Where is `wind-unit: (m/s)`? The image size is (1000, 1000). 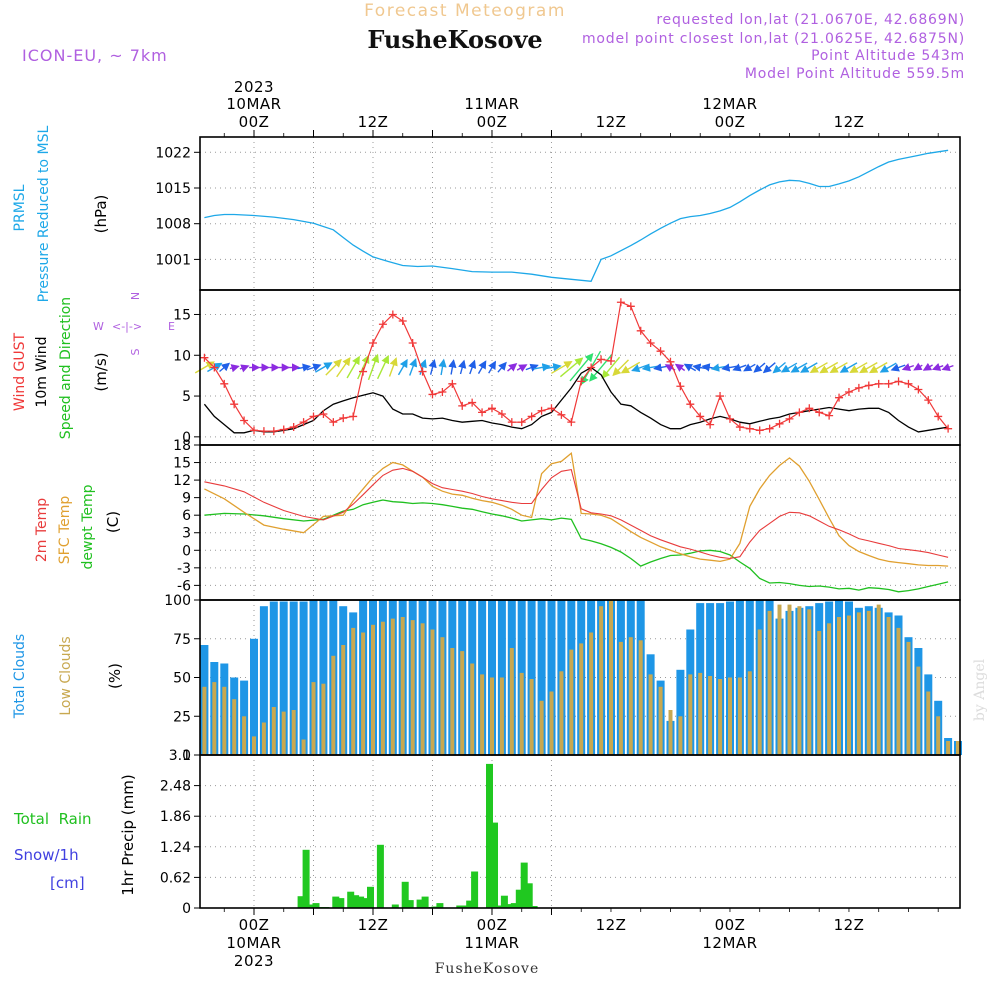
wind-unit: (m/s) is located at coordinates (101, 371).